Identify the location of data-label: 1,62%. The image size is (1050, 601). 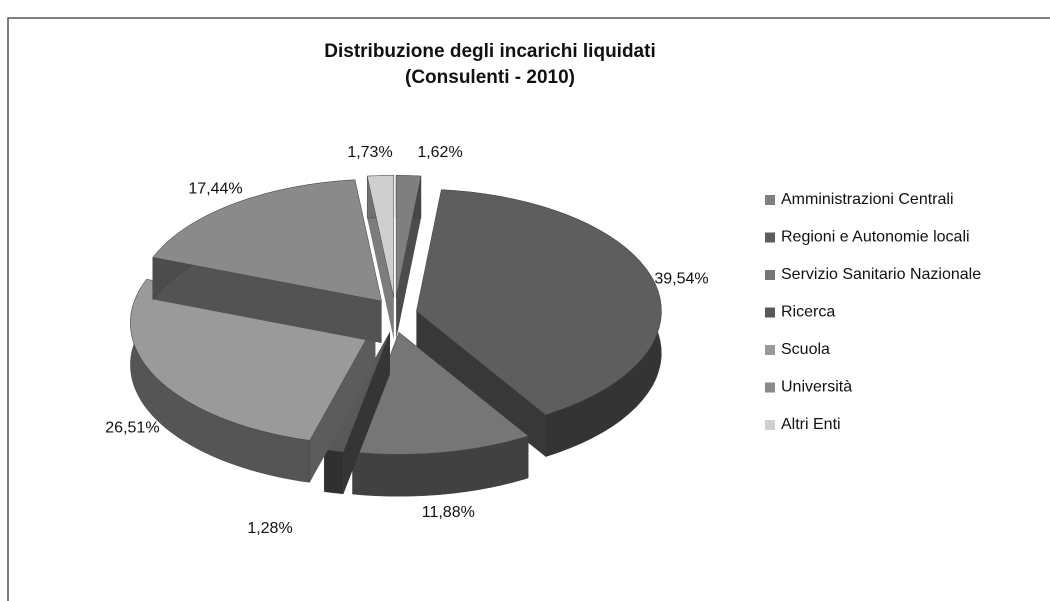
(439, 152).